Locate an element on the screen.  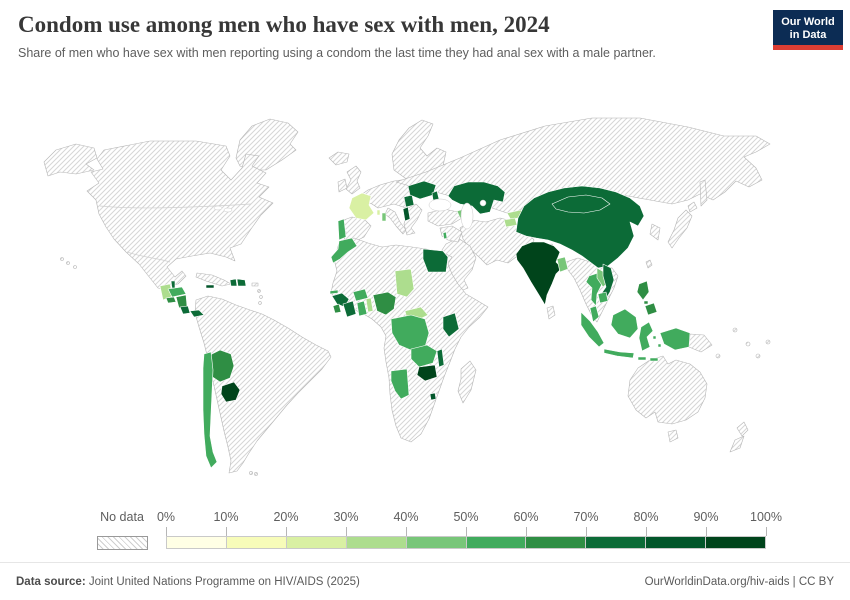
country-malawi is located at coordinates (440, 358).